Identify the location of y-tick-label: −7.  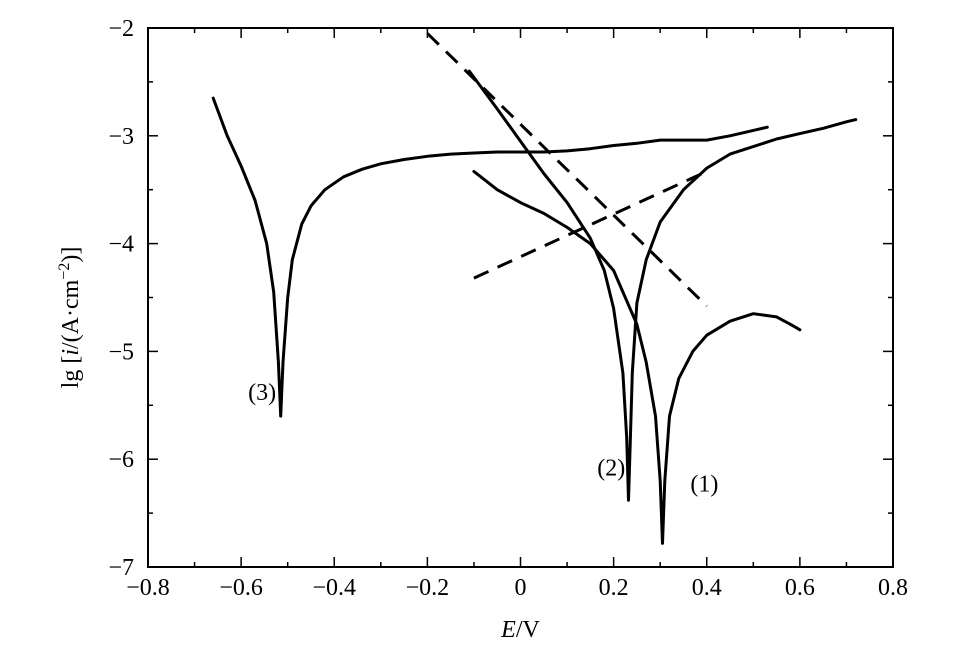
(121, 568).